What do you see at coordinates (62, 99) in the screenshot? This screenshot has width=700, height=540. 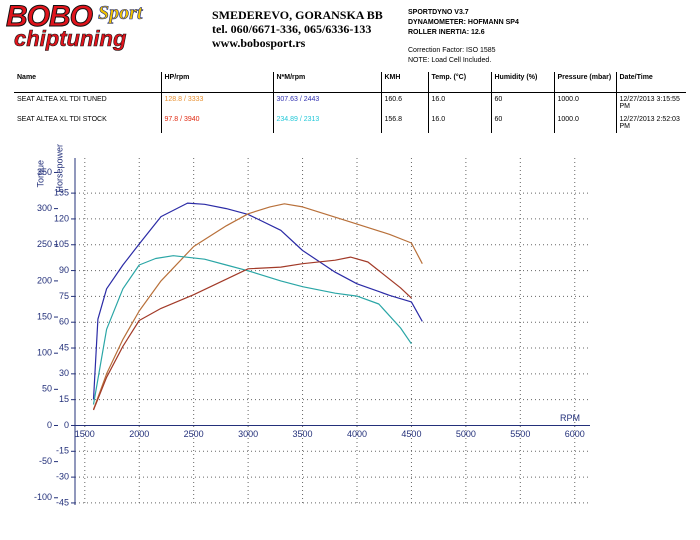 I see `table-cell: SEAT ALTEA XL TDI TUNED` at bounding box center [62, 99].